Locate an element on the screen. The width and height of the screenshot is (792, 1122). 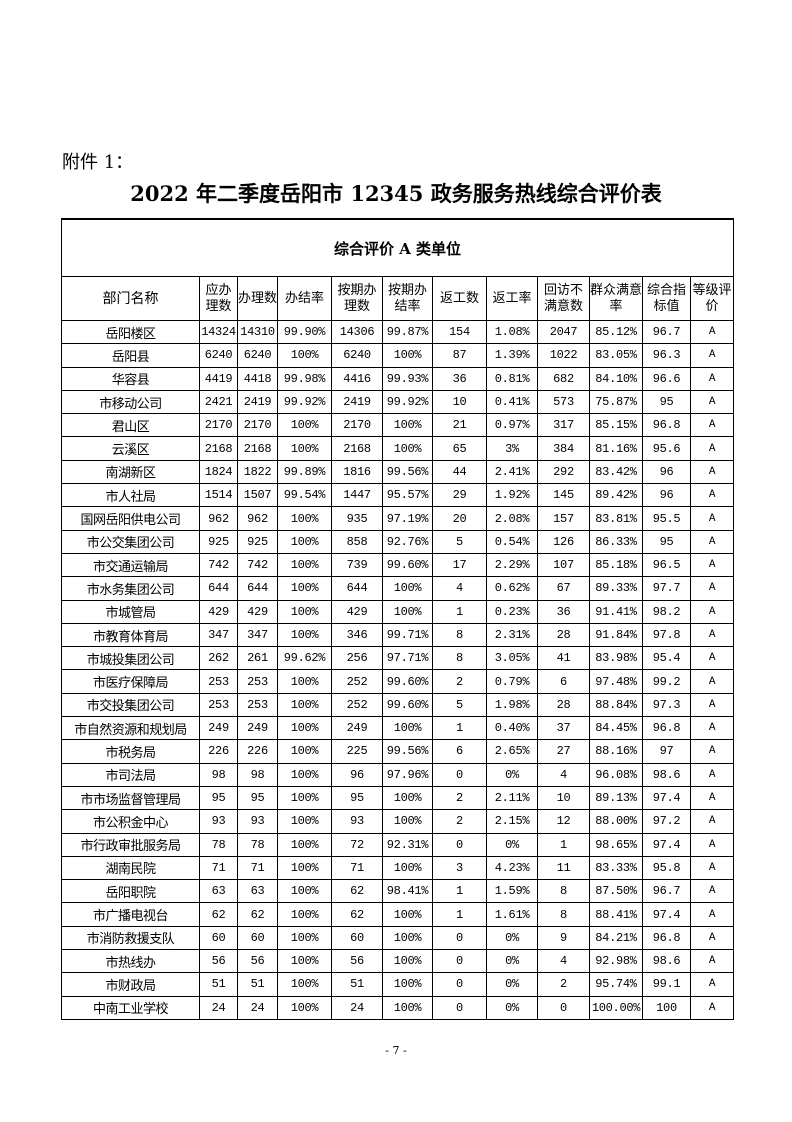
table-row: 市广播电视台 62 62 100% 62 100% 1 1.61% 8 88.41% 97.4 A is located at coordinates (398, 914).